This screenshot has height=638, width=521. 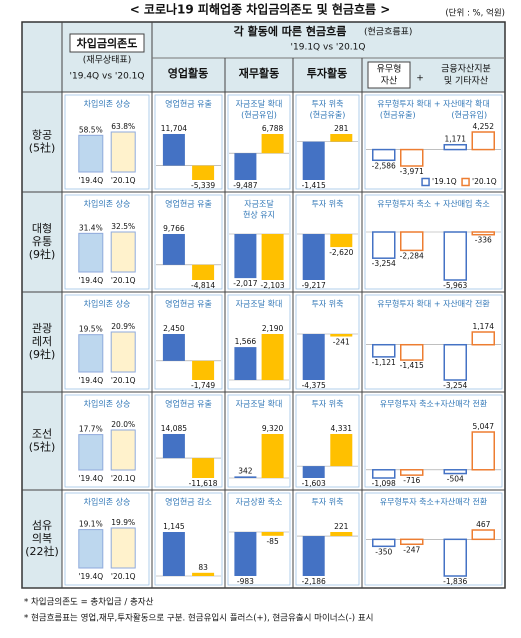 I want to click on chart-title: 유무형투자 축소+자산매각 전환, so click(x=434, y=502).